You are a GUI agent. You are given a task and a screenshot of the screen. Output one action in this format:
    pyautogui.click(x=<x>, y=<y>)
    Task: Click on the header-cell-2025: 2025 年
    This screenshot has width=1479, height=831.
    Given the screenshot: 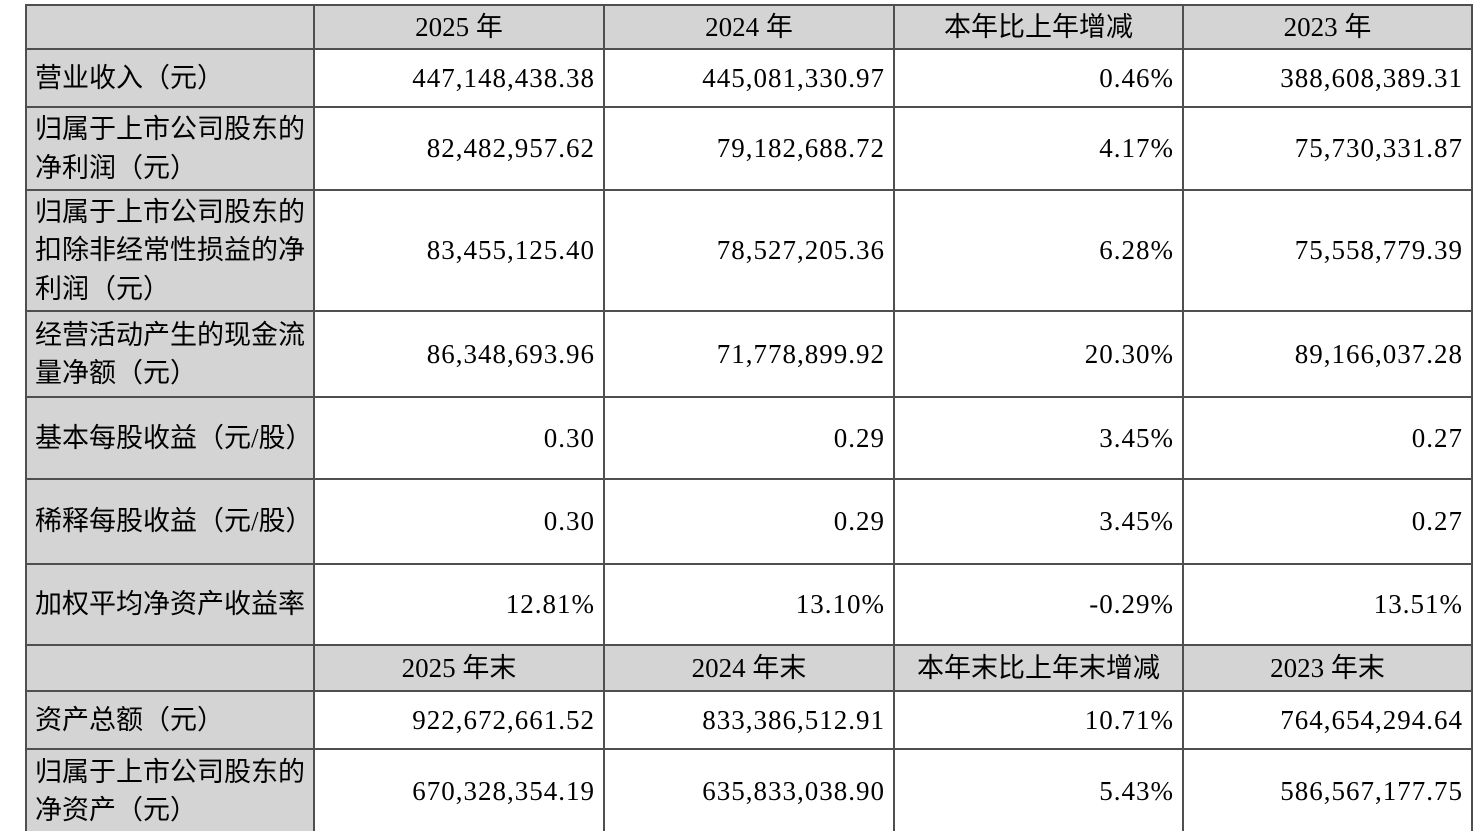 What is the action you would take?
    pyautogui.click(x=459, y=27)
    